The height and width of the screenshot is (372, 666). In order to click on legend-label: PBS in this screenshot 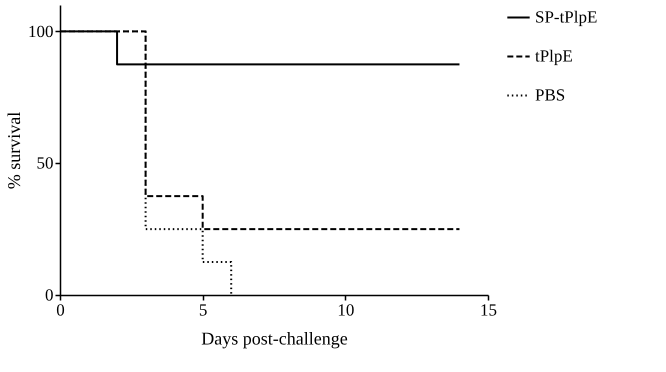, I will do `click(550, 95)`.